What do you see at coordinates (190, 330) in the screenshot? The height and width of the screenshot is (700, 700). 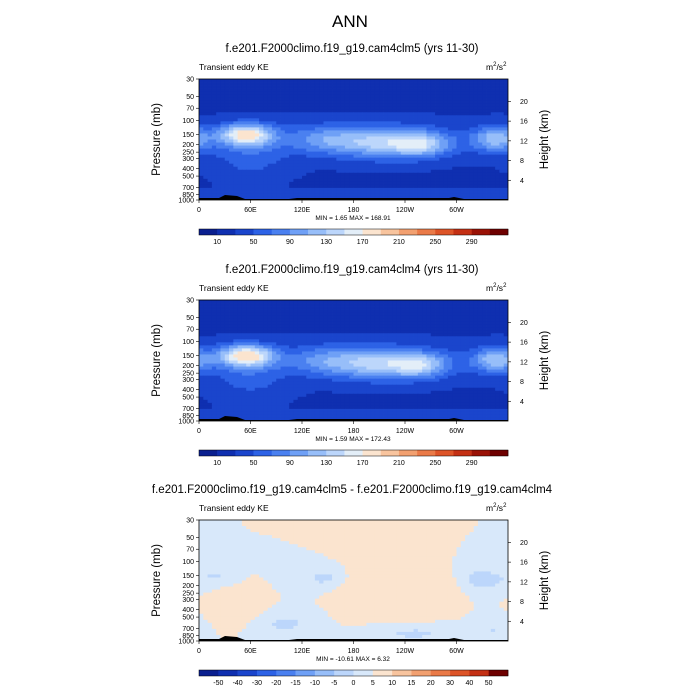 I see `y-tick-label: 70` at bounding box center [190, 330].